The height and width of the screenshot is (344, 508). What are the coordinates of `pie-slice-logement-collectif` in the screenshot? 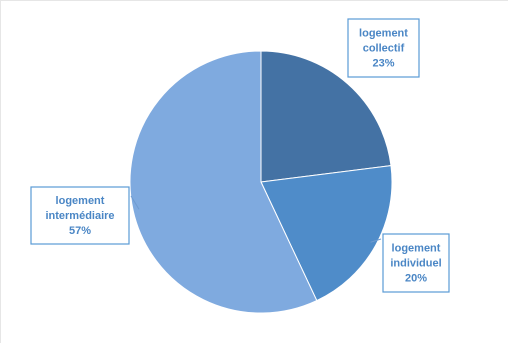 It's located at (326, 116).